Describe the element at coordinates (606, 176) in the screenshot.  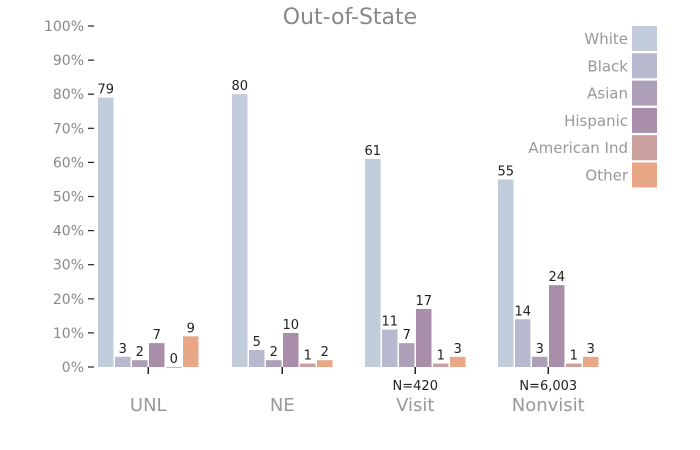
I see `legend-label: Other` at that location.